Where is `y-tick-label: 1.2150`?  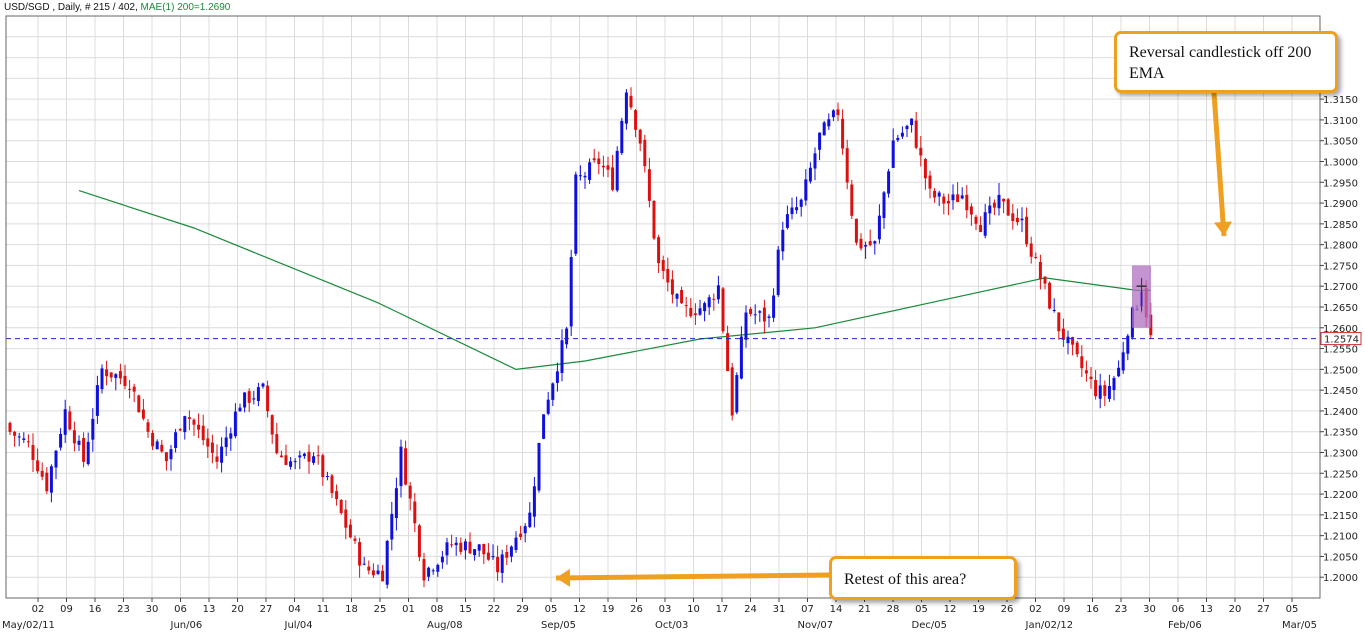
y-tick-label: 1.2150 is located at coordinates (1340, 516).